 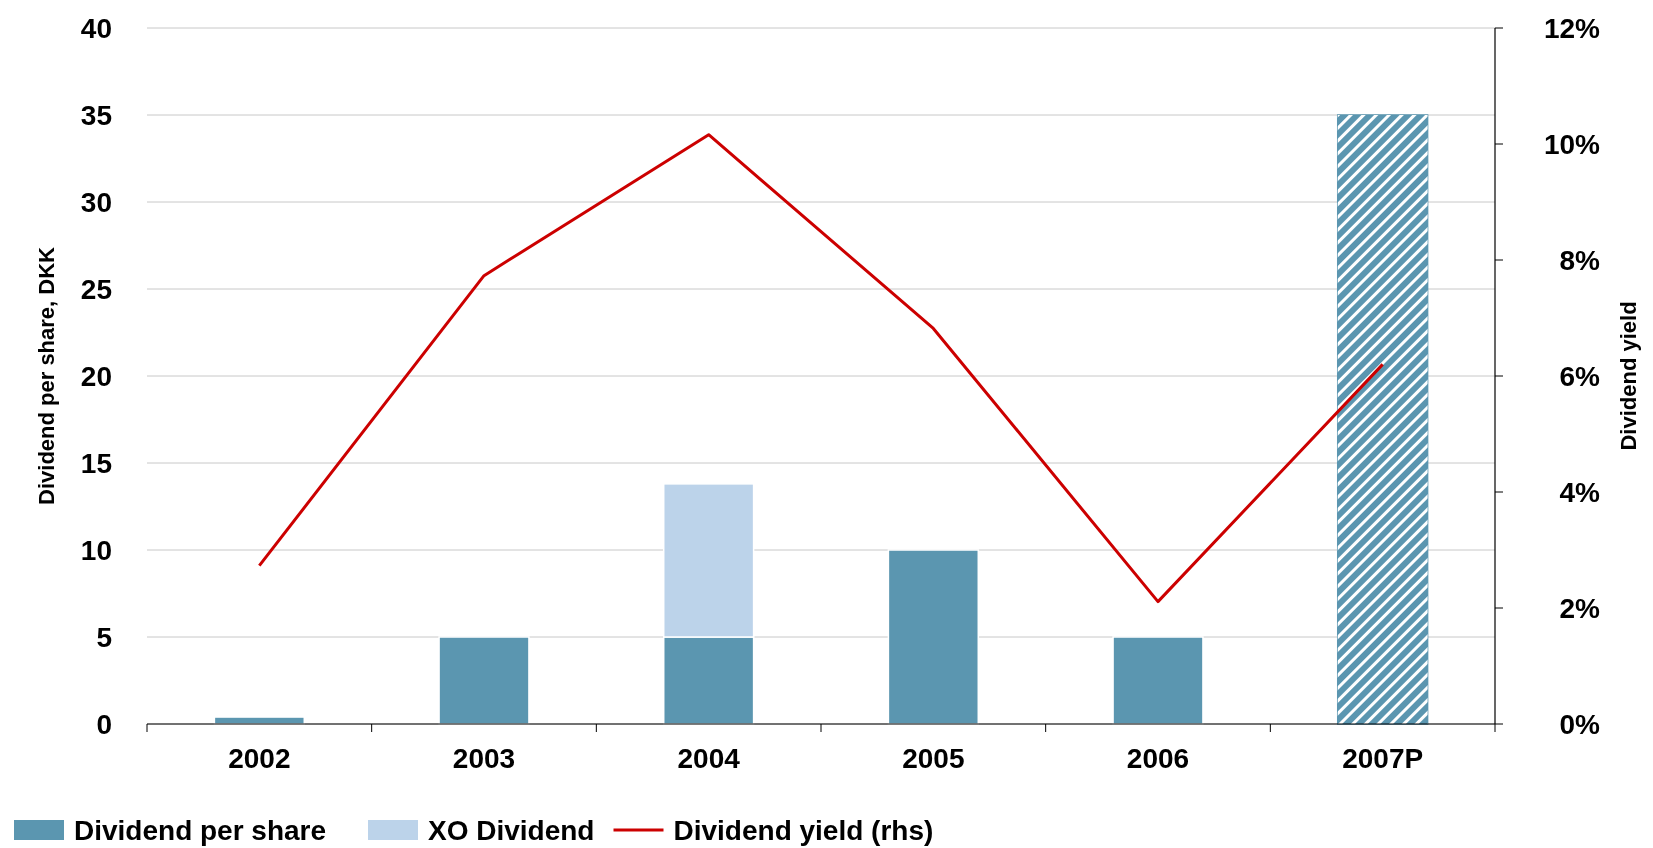 What do you see at coordinates (1580, 492) in the screenshot?
I see `y2-tick-label: 4%` at bounding box center [1580, 492].